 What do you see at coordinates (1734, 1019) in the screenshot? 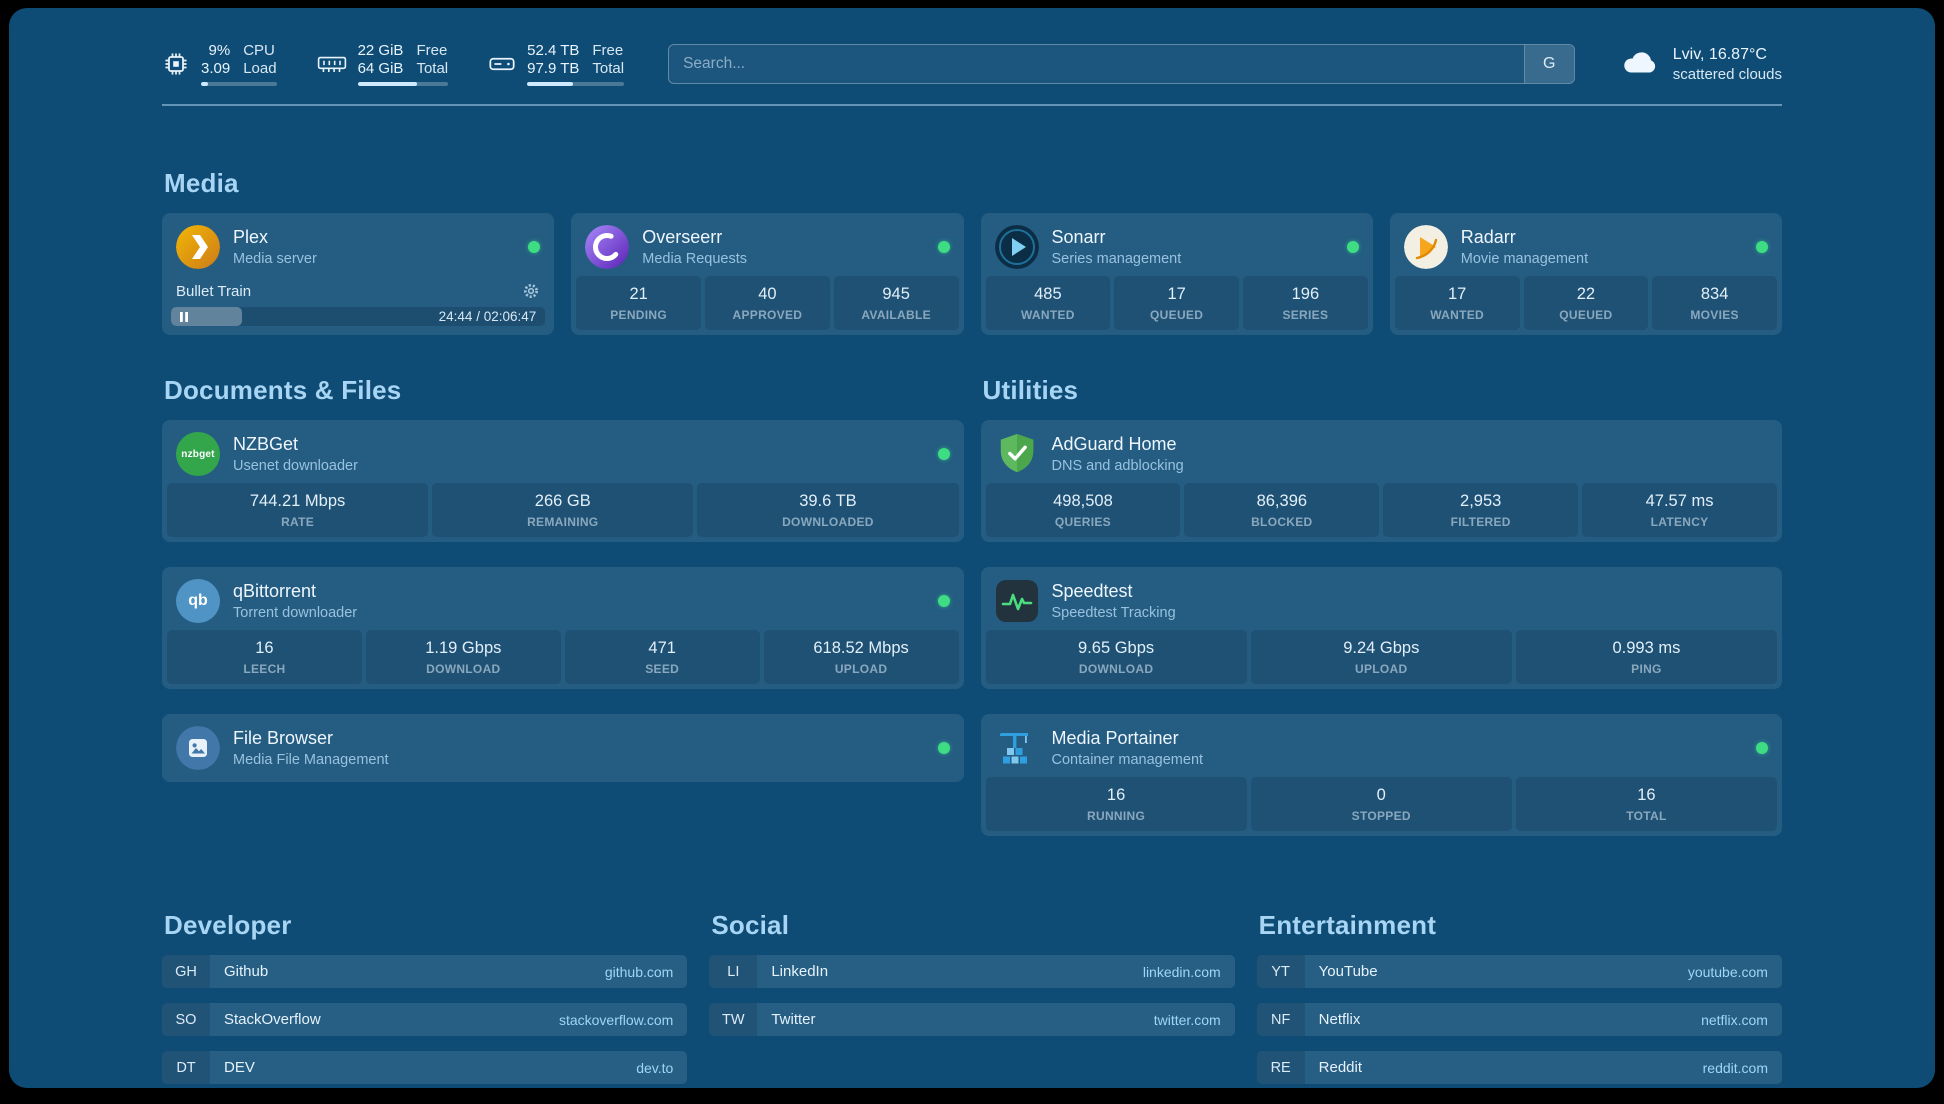
I see `bookmark-url: netflix.com` at bounding box center [1734, 1019].